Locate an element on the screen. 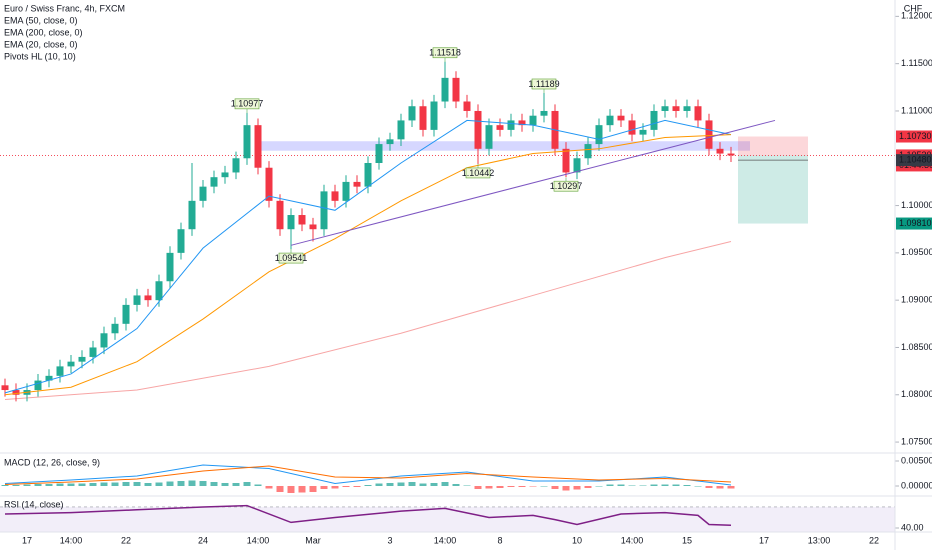  chart-title: Euro / Swiss Franc, 4h, FXCM is located at coordinates (64, 8).